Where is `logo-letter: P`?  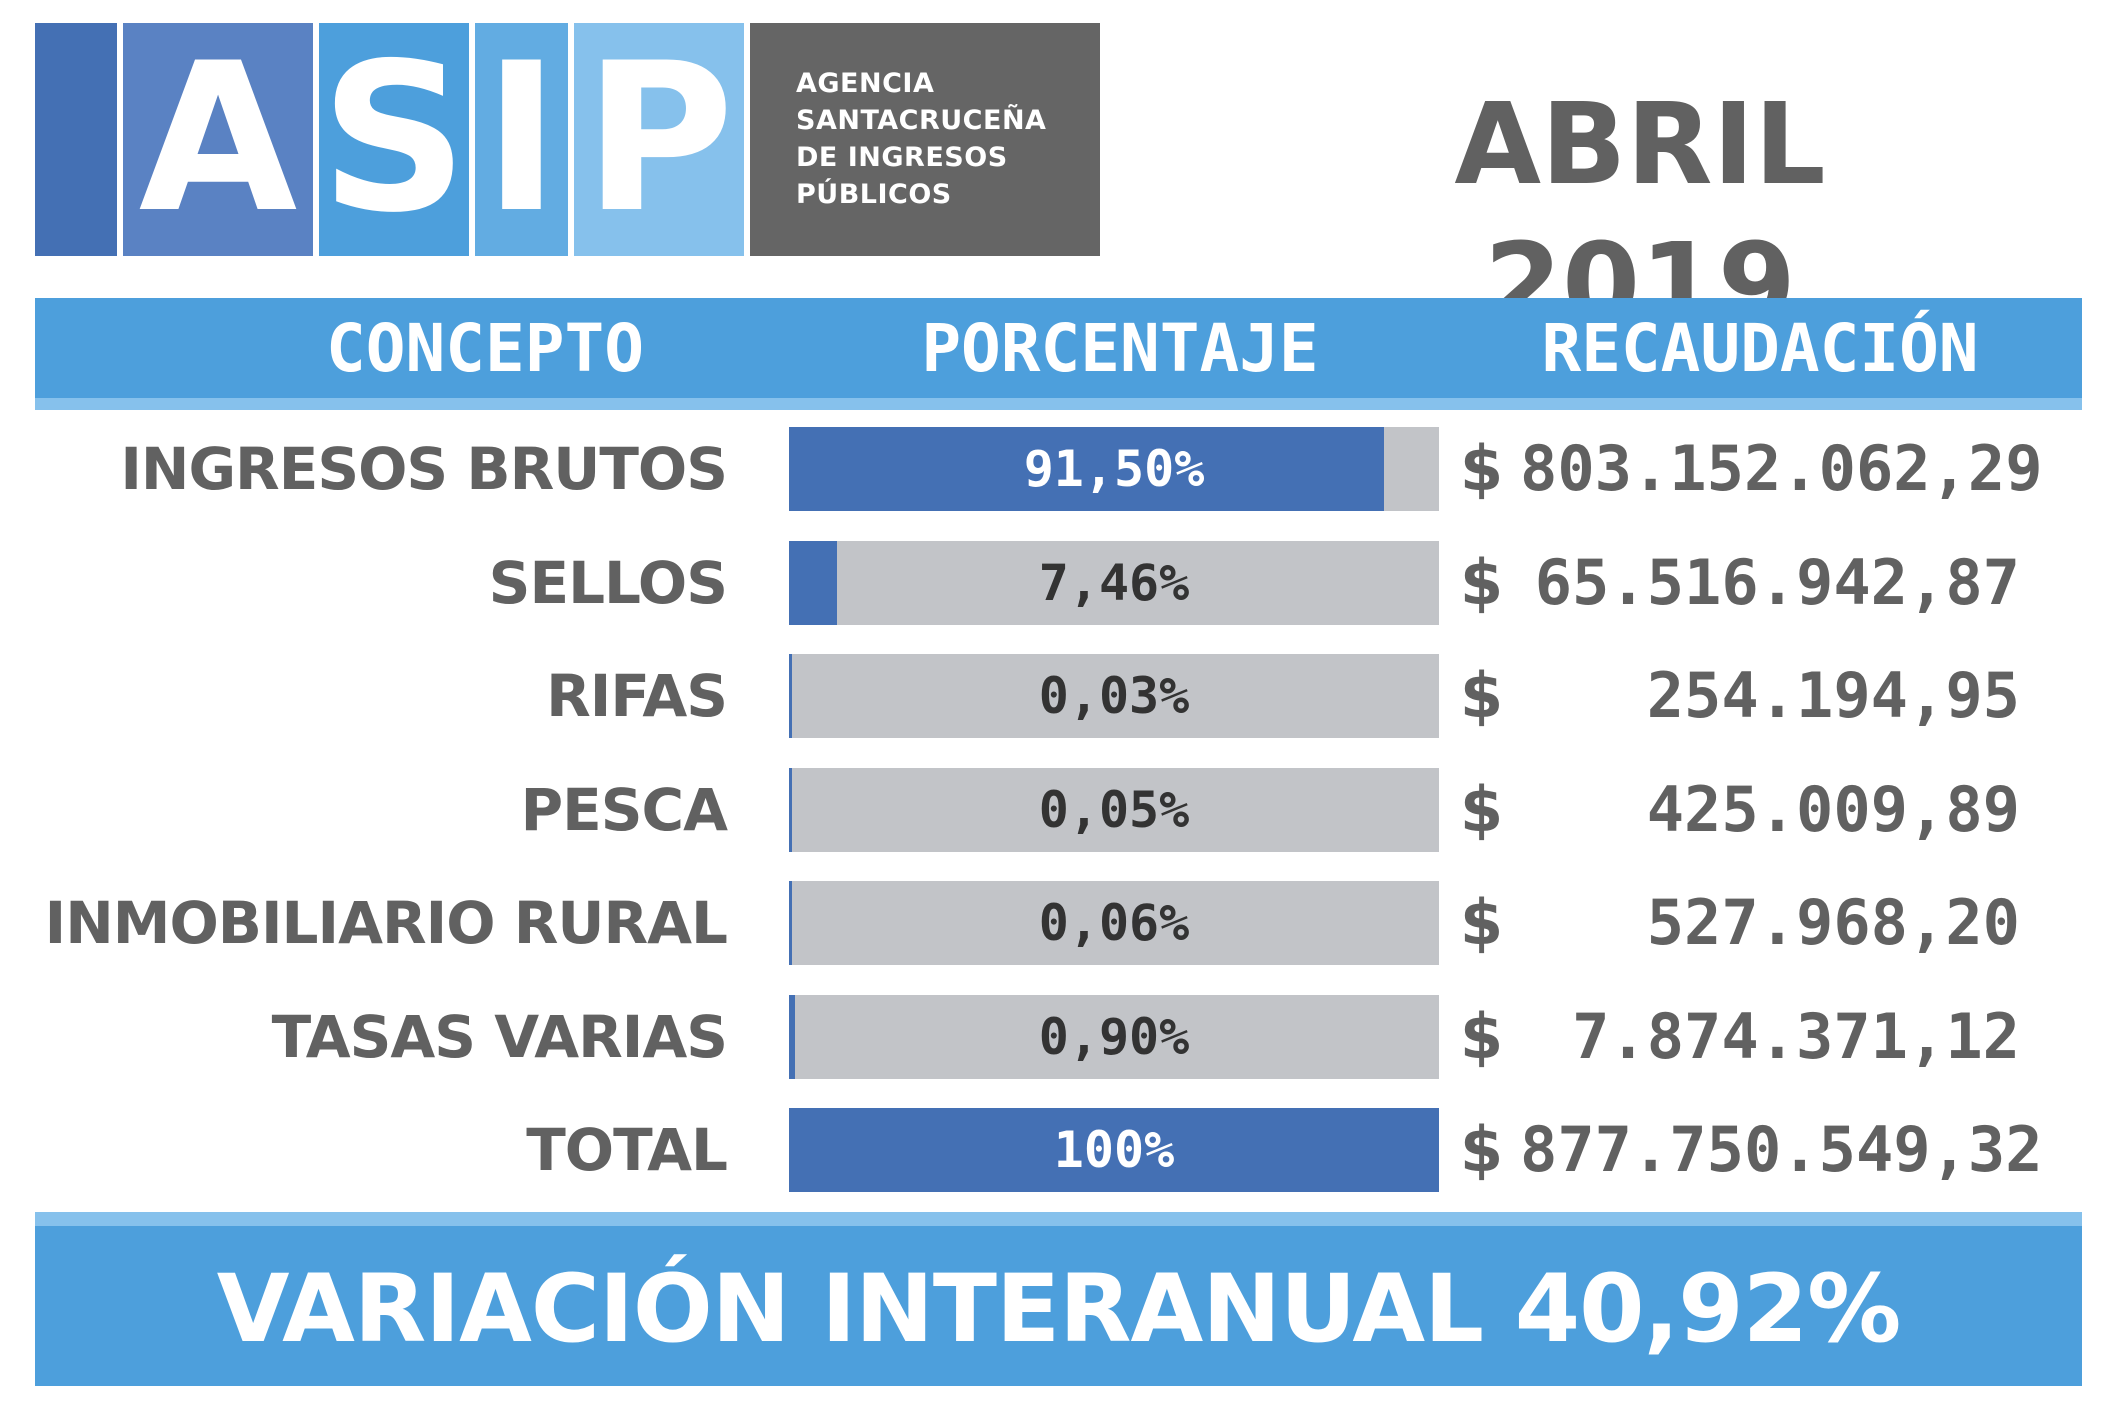 logo-letter: P is located at coordinates (659, 139).